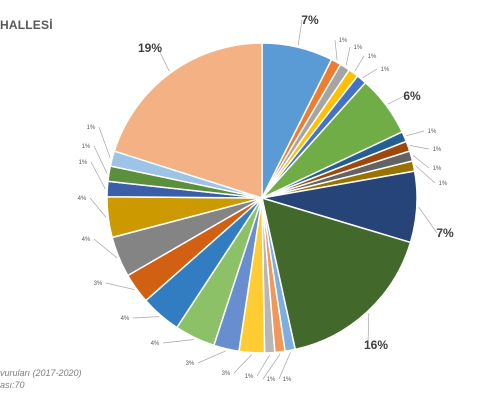 The width and height of the screenshot is (495, 400). What do you see at coordinates (150, 48) in the screenshot?
I see `slice-data-label: 19%` at bounding box center [150, 48].